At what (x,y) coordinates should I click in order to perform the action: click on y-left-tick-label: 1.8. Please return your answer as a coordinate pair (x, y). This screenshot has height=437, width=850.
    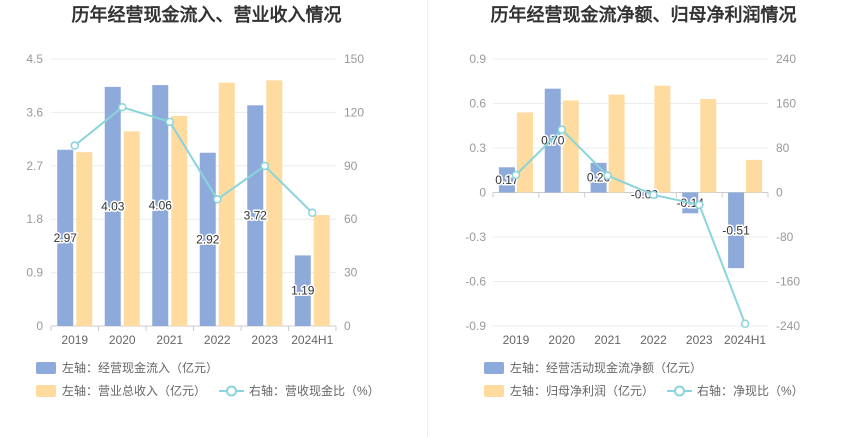
    Looking at the image, I should click on (34, 219).